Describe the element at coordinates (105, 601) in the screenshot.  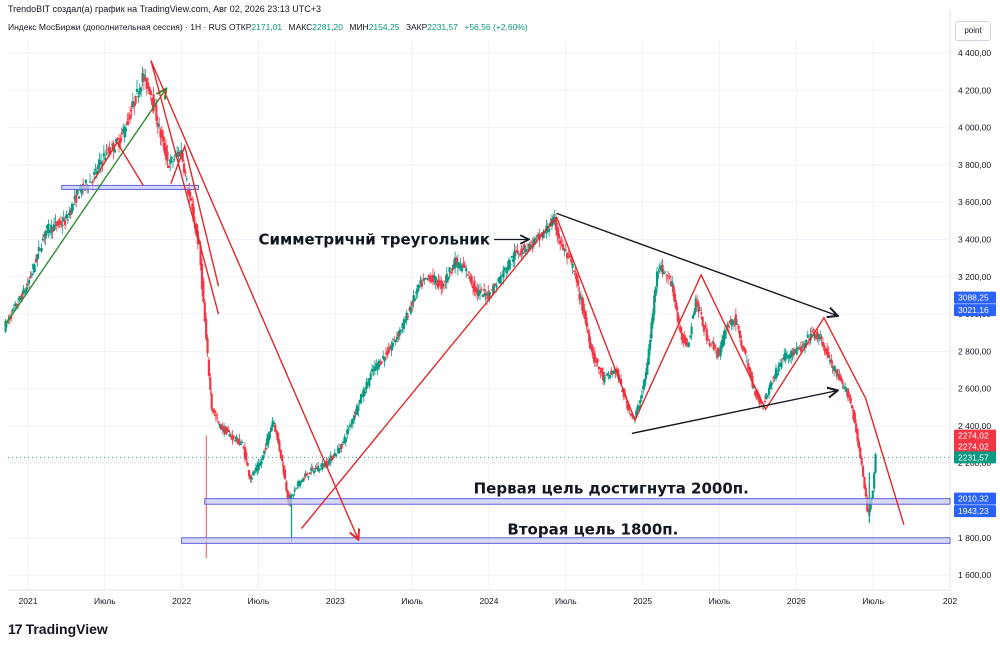
I see `time-tick-label: Июль` at that location.